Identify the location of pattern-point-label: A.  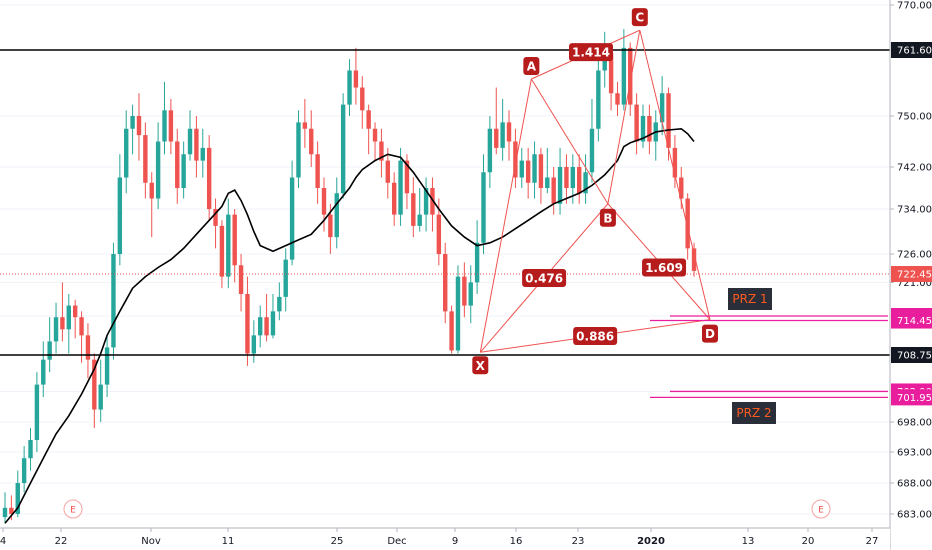
(532, 67).